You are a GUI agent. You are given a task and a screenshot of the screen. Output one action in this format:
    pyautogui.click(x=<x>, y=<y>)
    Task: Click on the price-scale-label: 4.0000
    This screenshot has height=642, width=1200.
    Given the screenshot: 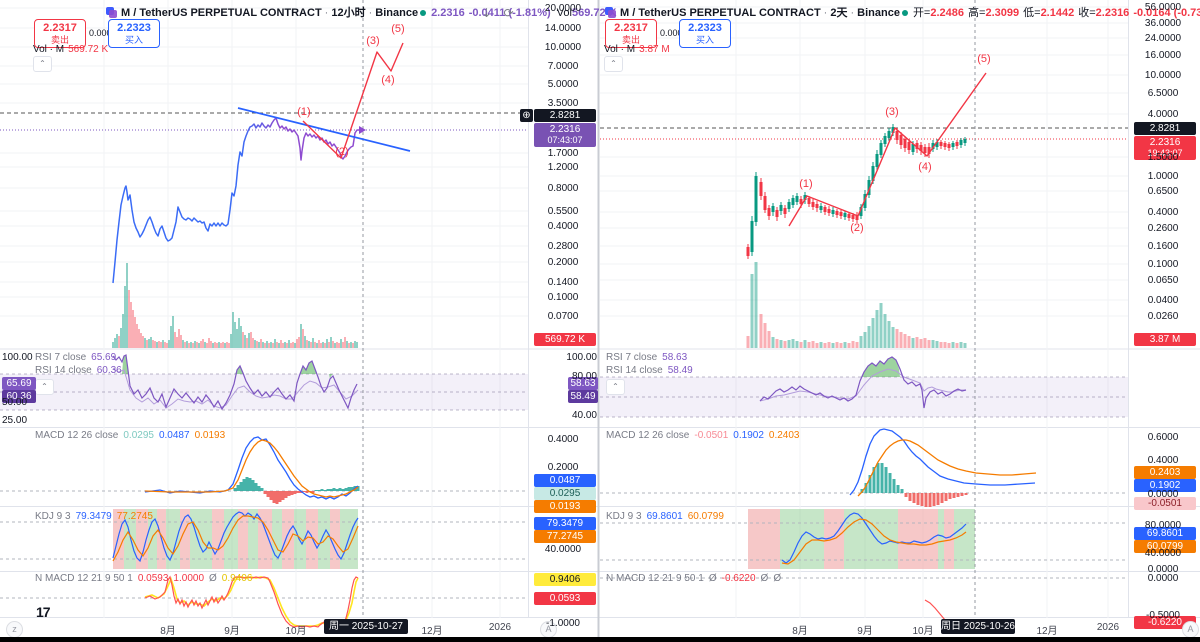 What is the action you would take?
    pyautogui.click(x=1163, y=114)
    